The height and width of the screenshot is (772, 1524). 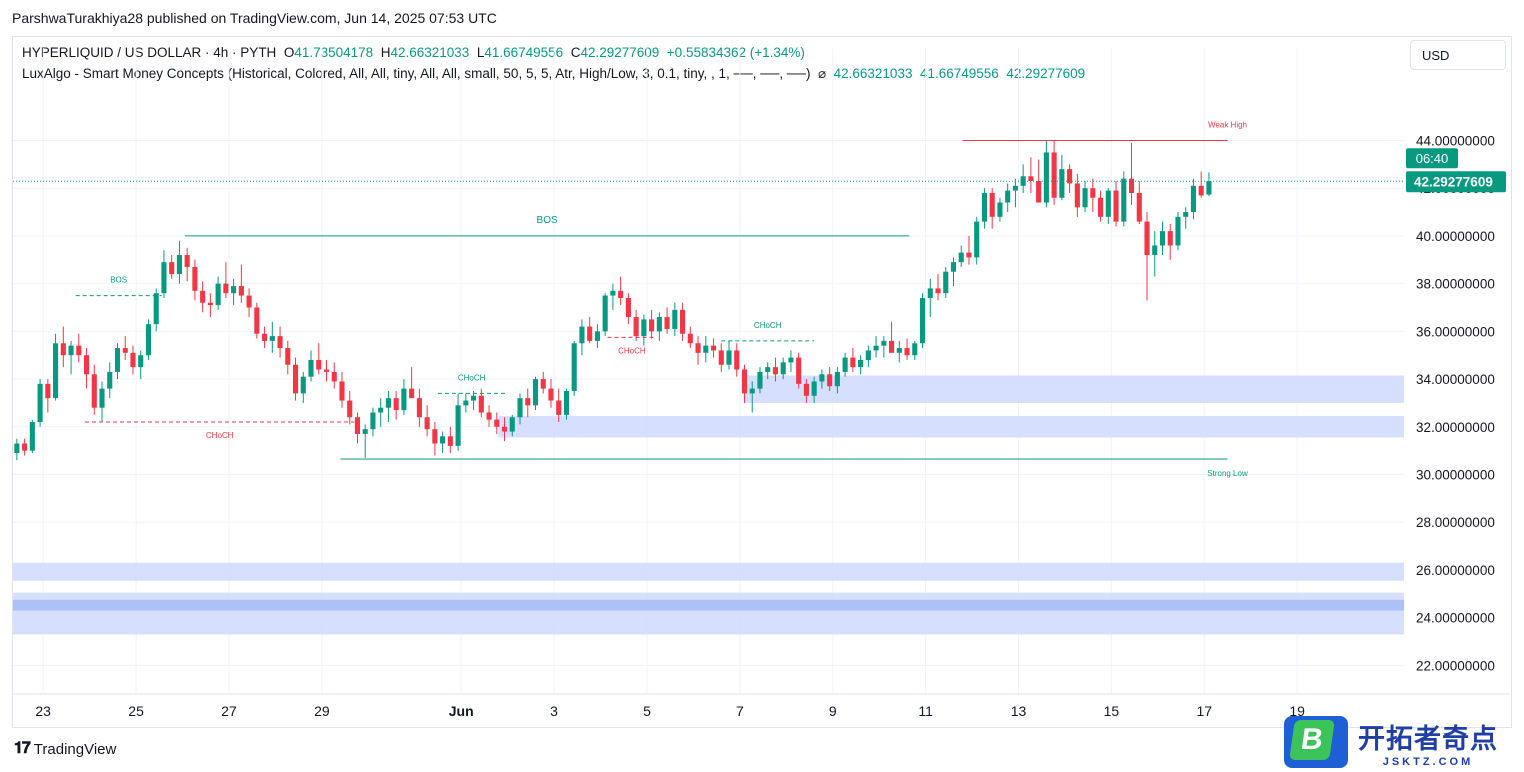 What do you see at coordinates (620, 52) in the screenshot?
I see `close-value: 42.29277609` at bounding box center [620, 52].